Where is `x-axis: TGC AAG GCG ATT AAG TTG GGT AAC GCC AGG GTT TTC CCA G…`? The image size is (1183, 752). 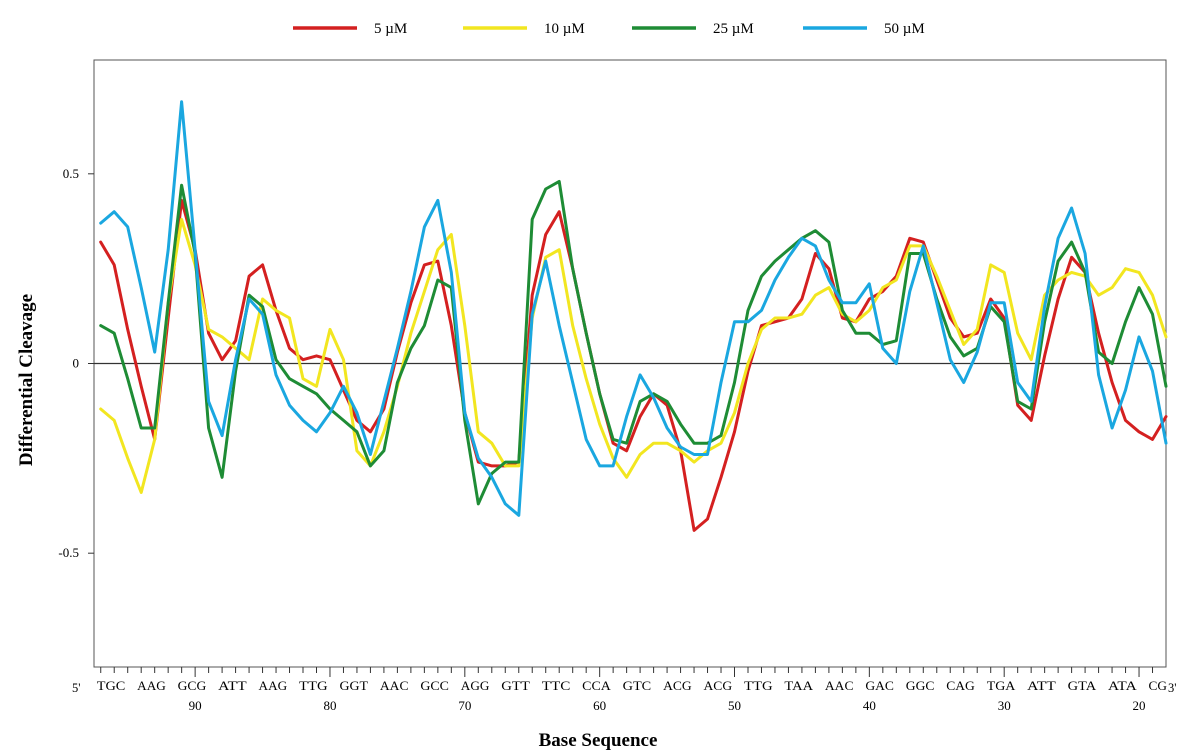 x-axis: TGC AAG GCG ATT AAG TTG GGT AAC GCC AGG GTT TTC CCA G… is located at coordinates (624, 690).